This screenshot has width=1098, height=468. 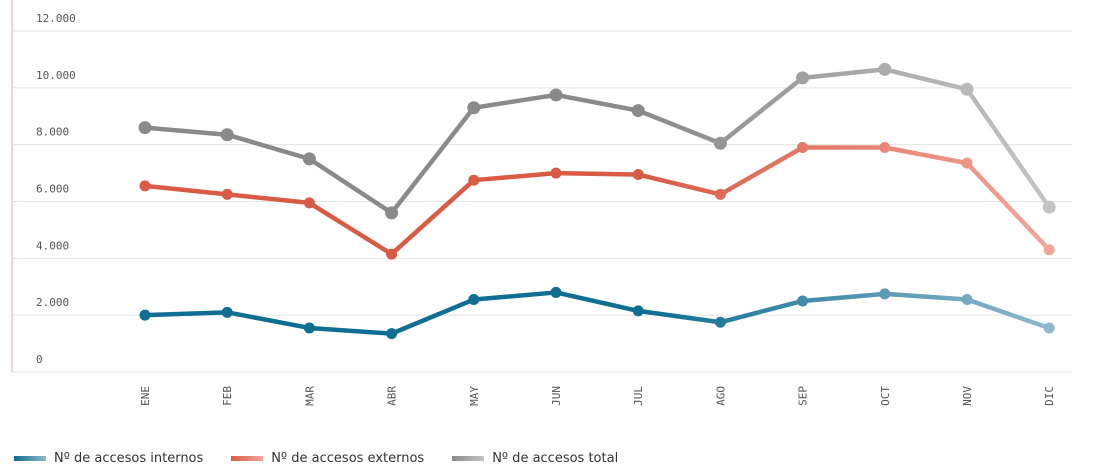 I want to click on x-tick-label: JUN, so click(x=556, y=396).